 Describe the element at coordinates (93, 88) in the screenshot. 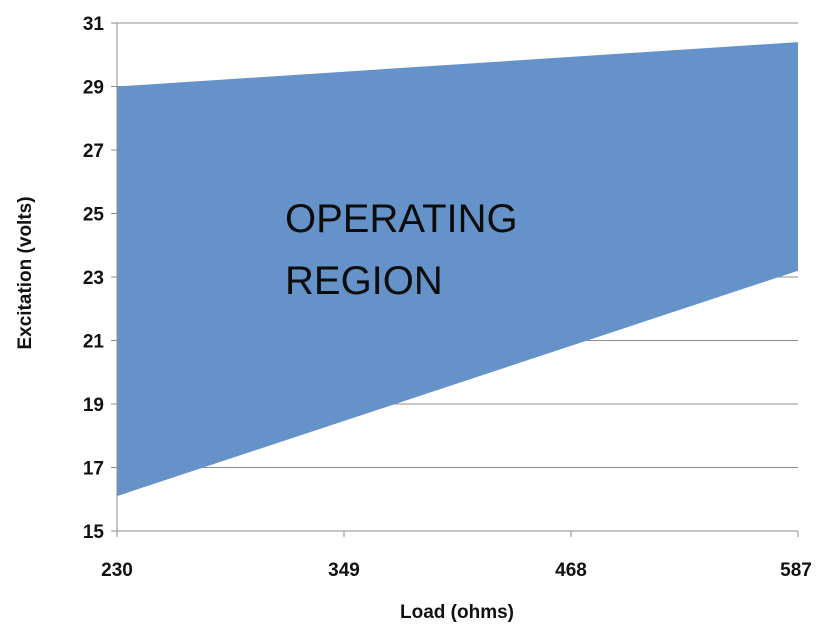

I see `y-tick-label: 29` at that location.